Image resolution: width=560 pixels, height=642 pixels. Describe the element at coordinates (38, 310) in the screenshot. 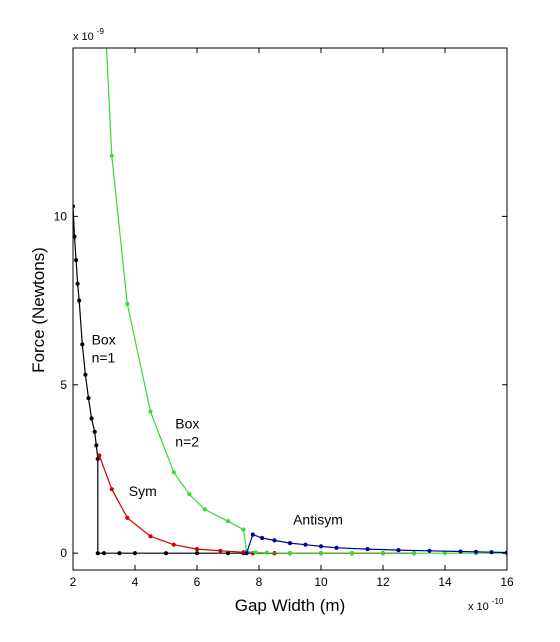

I see `y-axis-title: Force (Newtons)` at that location.